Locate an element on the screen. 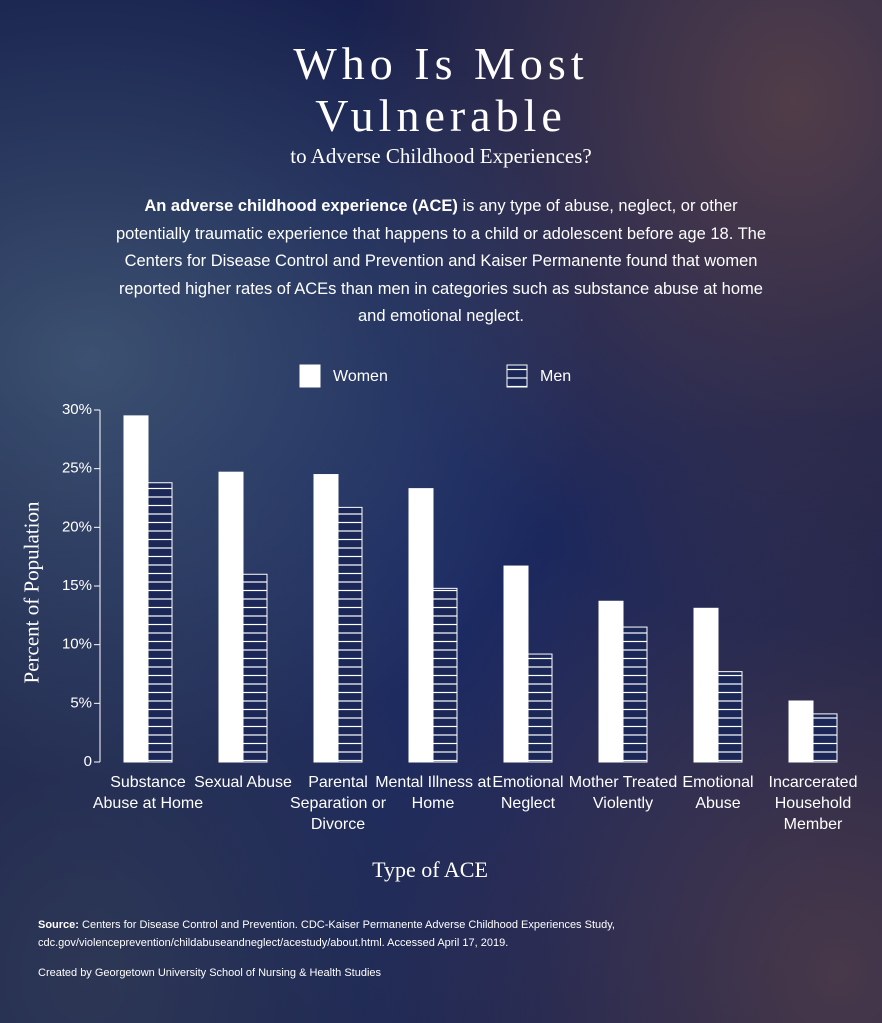 This screenshot has height=1023, width=882. x-tick-label: Incarcerated Household Member is located at coordinates (813, 803).